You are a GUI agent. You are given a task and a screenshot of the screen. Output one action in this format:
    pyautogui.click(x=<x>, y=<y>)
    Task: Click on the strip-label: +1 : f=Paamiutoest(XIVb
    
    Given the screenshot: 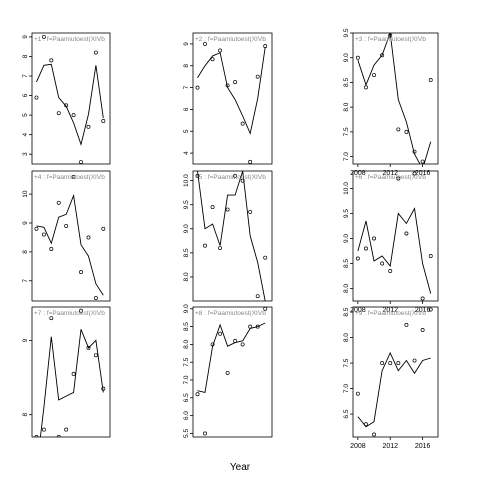 What is the action you would take?
    pyautogui.click(x=69, y=39)
    